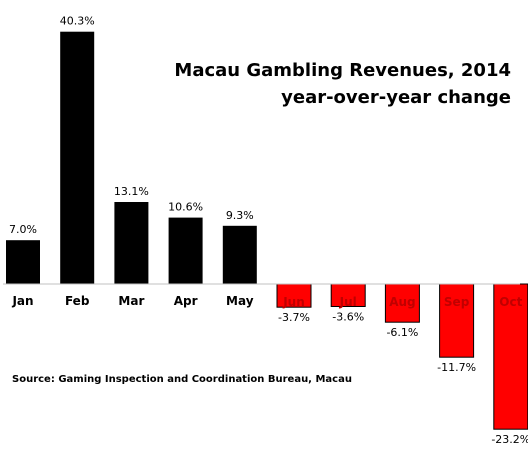 This screenshot has height=463, width=528. What do you see at coordinates (293, 302) in the screenshot?
I see `category-label-jun: Jun` at bounding box center [293, 302].